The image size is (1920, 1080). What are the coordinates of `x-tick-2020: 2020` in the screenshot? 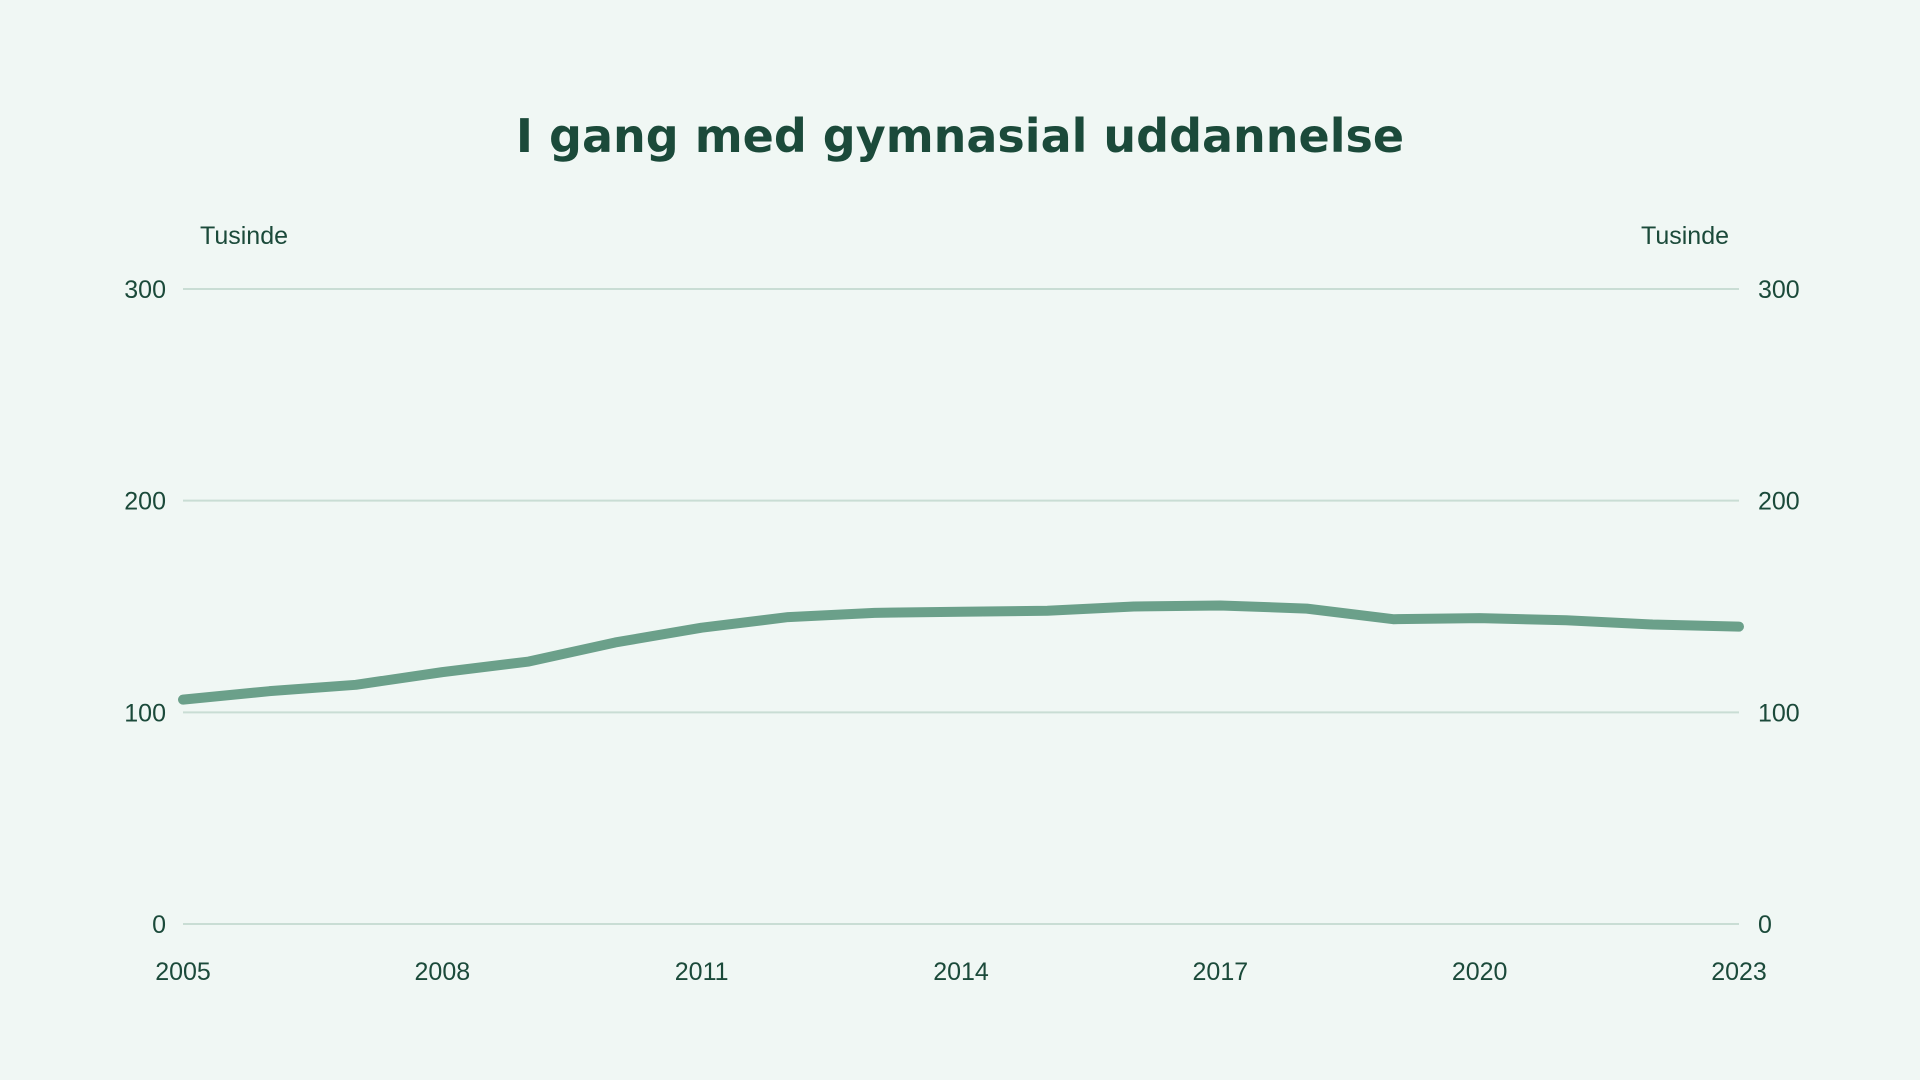 It's located at (1480, 972).